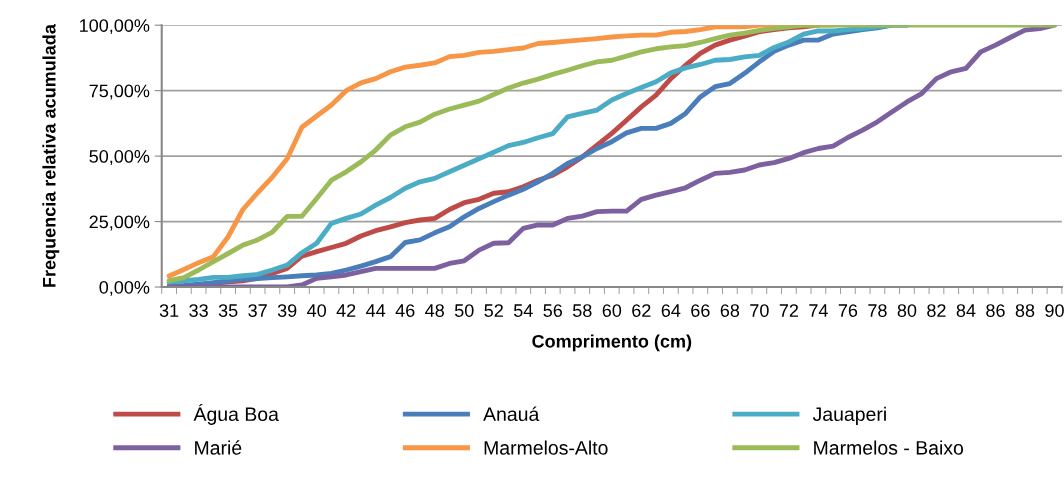  I want to click on legend-label: Marmelos-Alto, so click(546, 447).